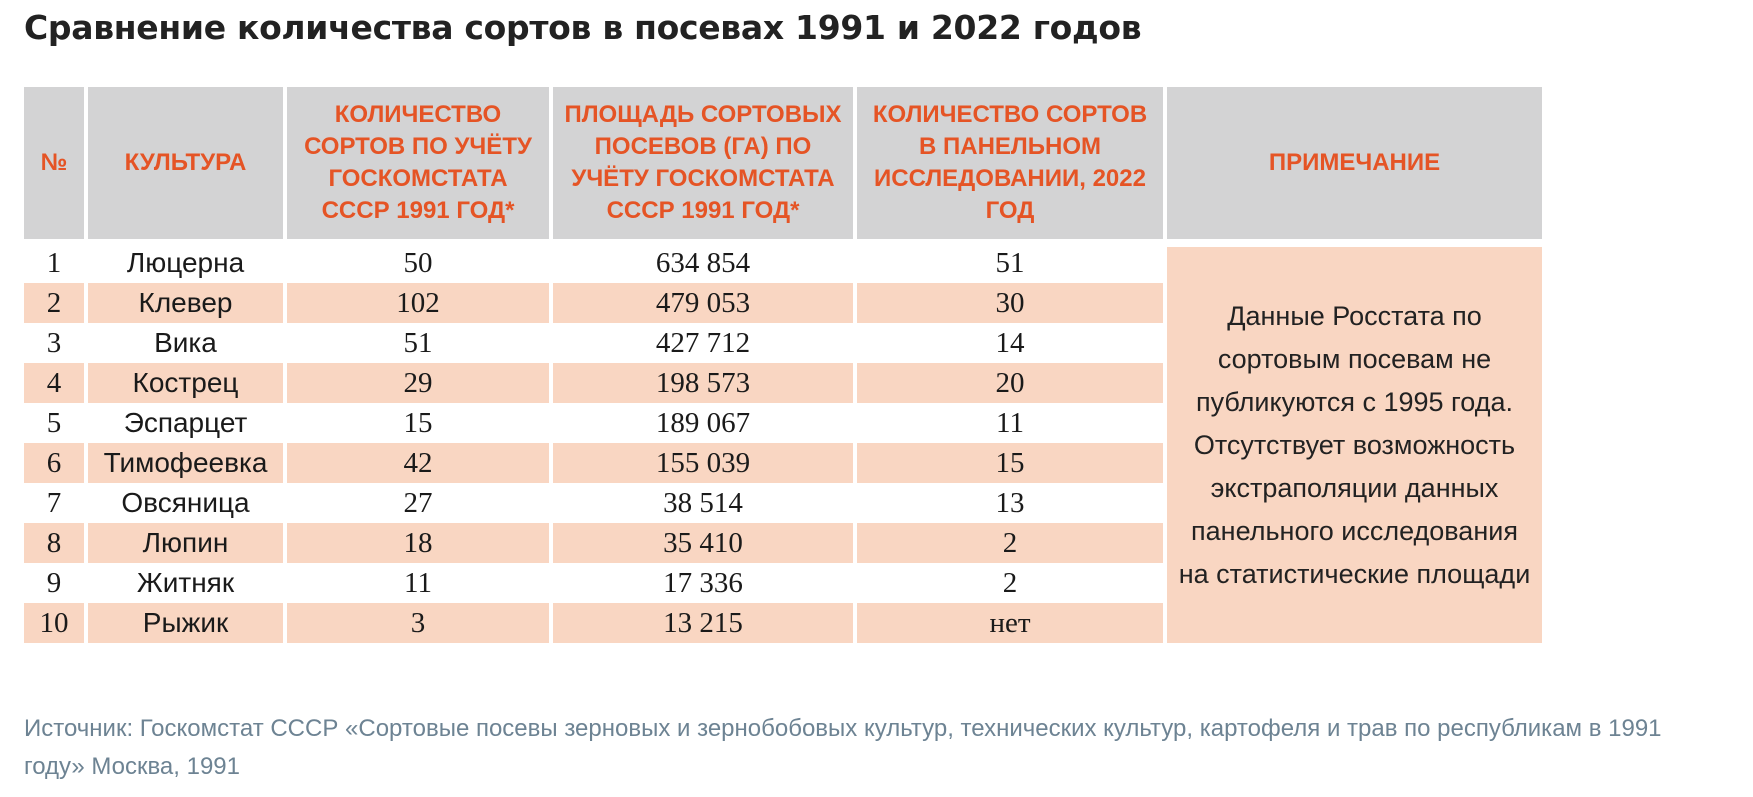 The width and height of the screenshot is (1753, 797). Describe the element at coordinates (1010, 262) in the screenshot. I see `varieties-2022: 51` at that location.